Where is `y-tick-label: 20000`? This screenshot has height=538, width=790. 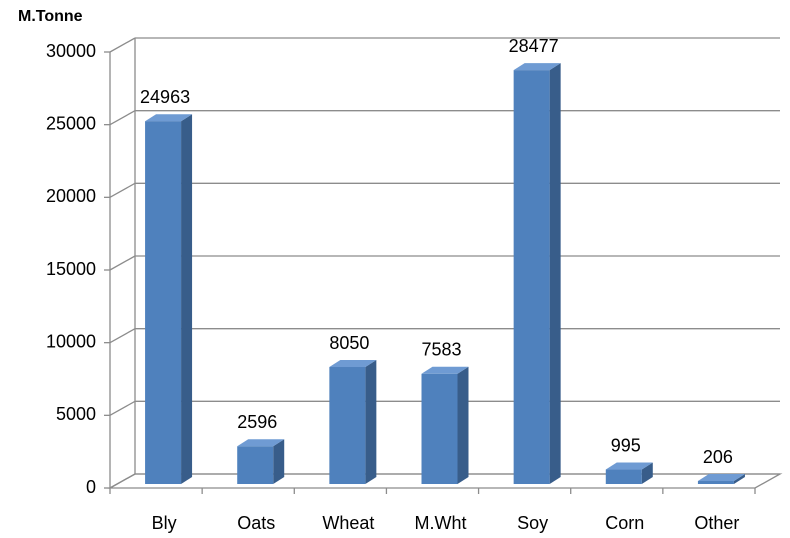 y-tick-label: 20000 is located at coordinates (71, 196).